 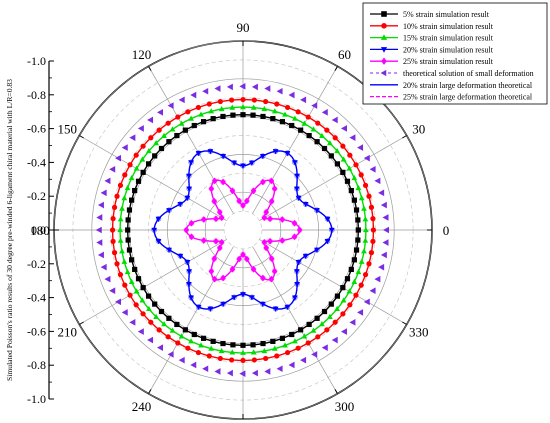 I want to click on angle-tick-label: 150, so click(x=67, y=129).